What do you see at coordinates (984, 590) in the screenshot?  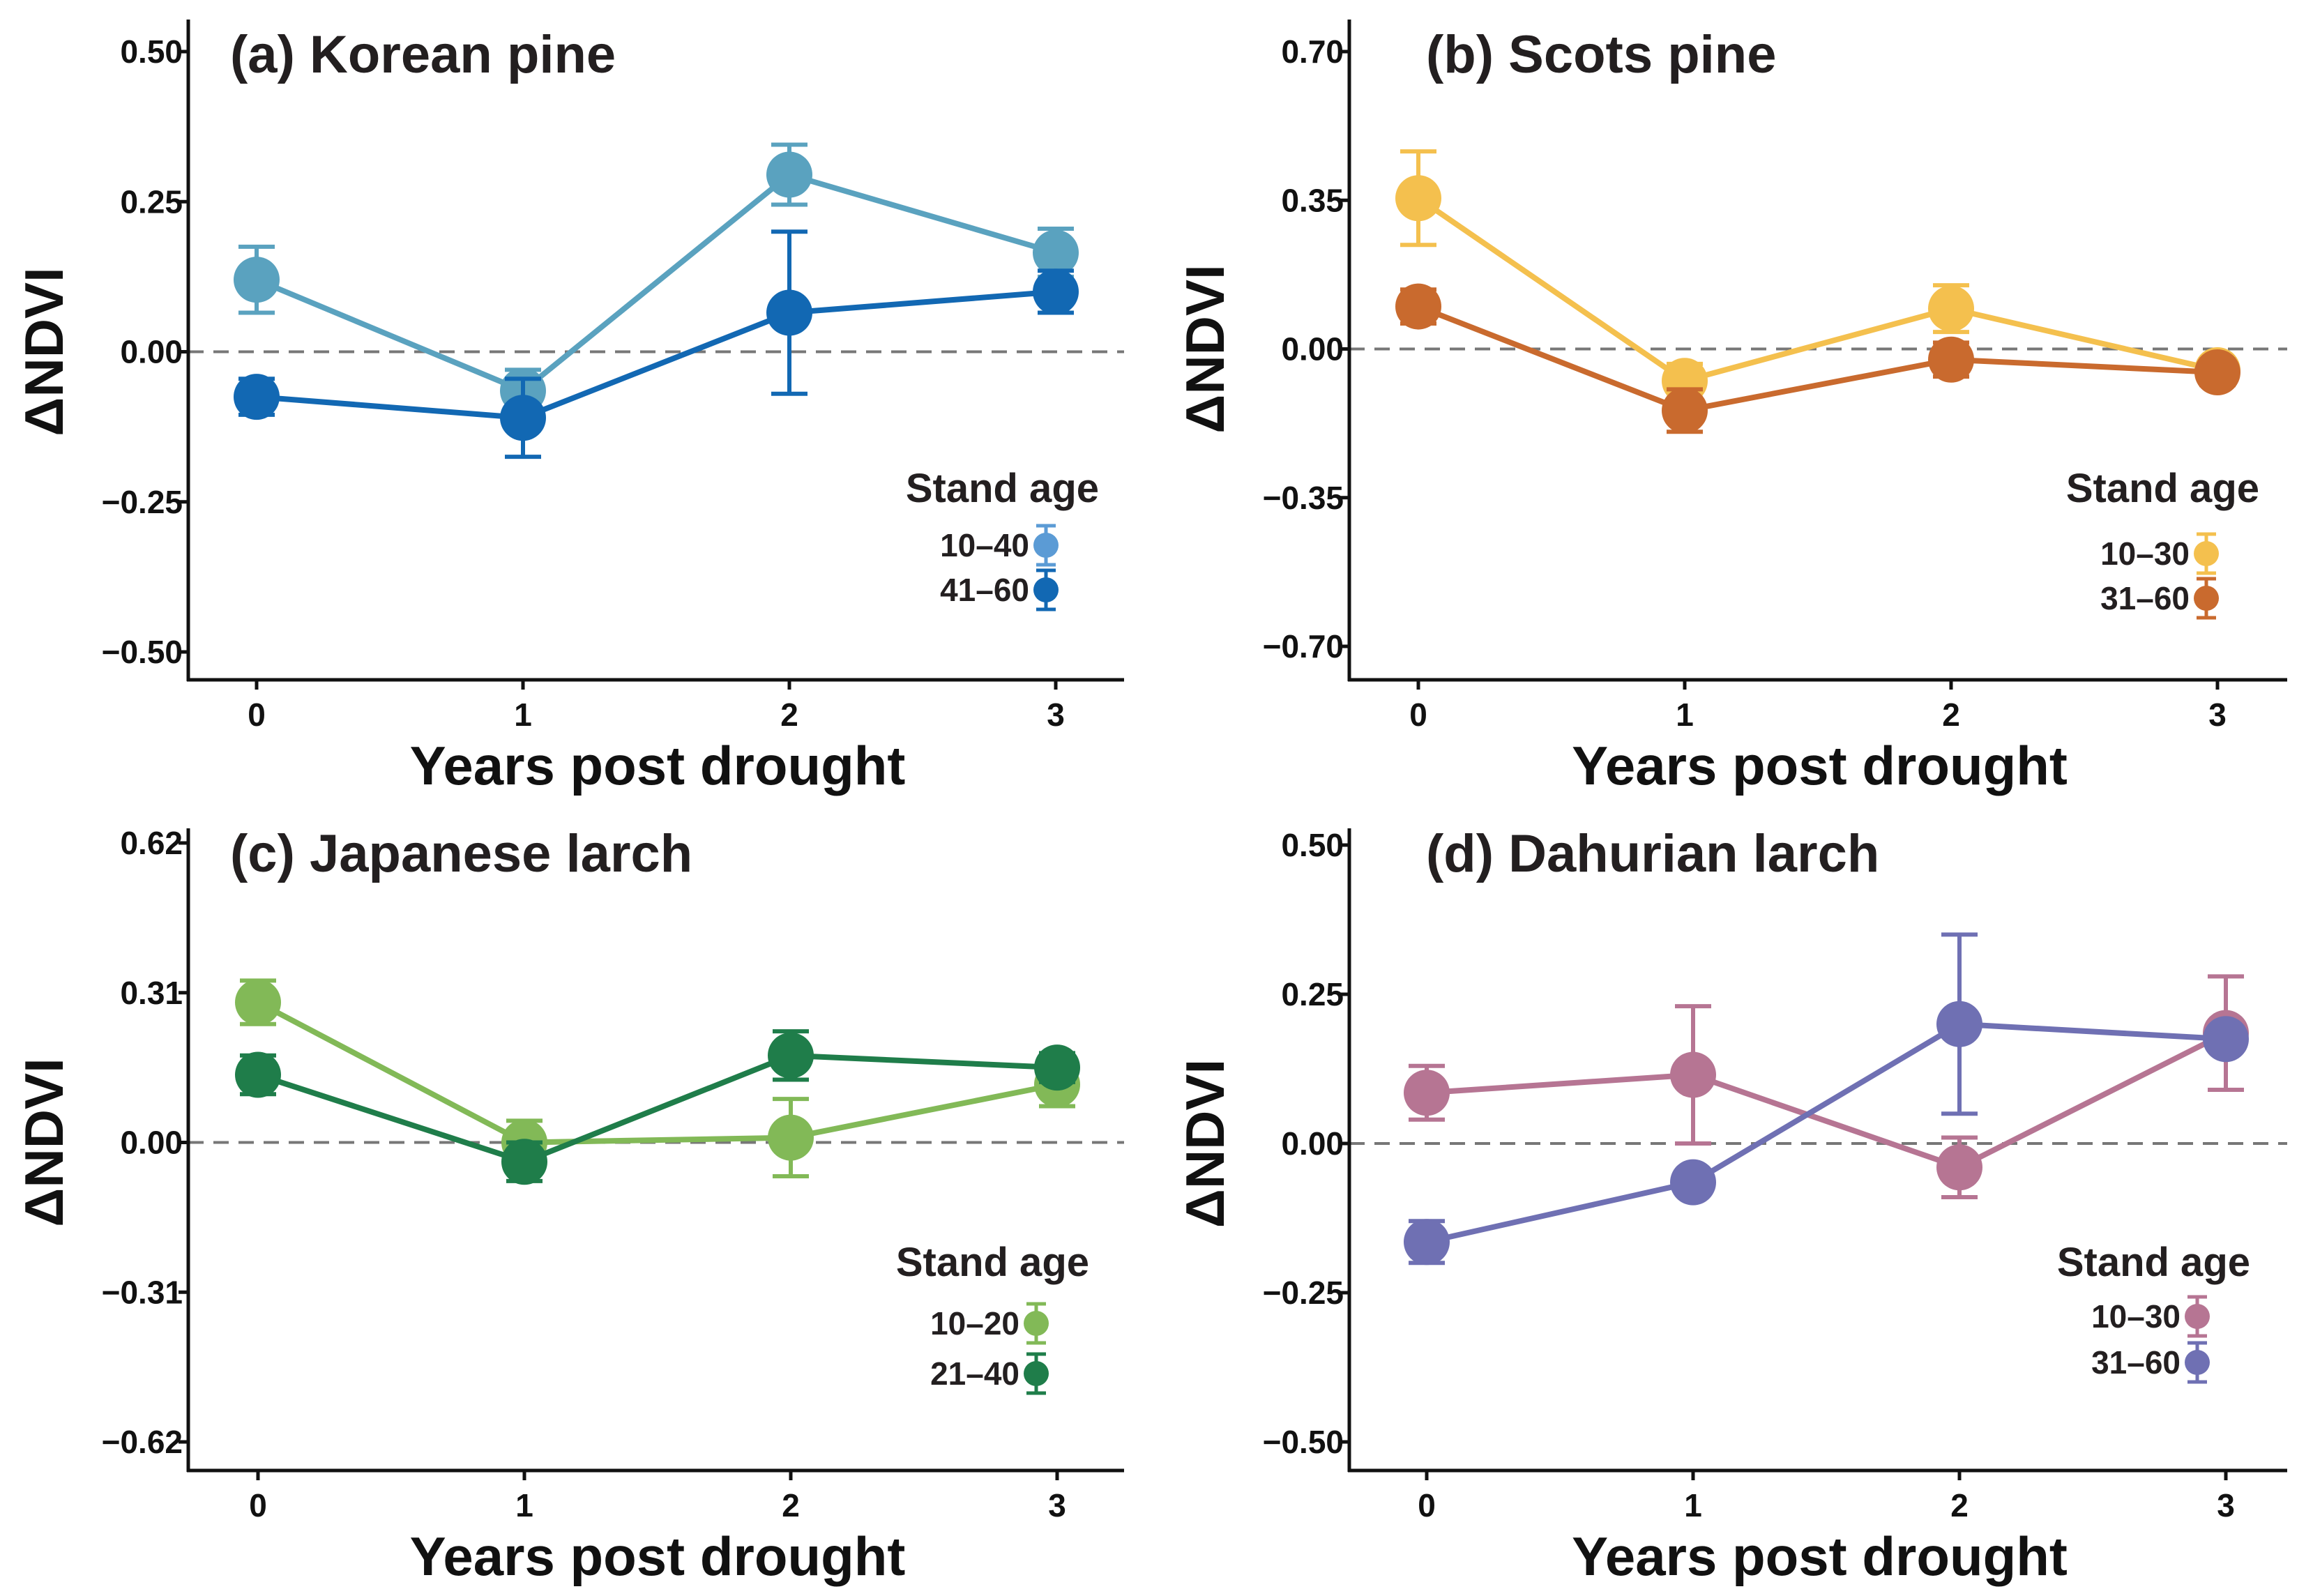 I see `legend-label: 41–60` at bounding box center [984, 590].